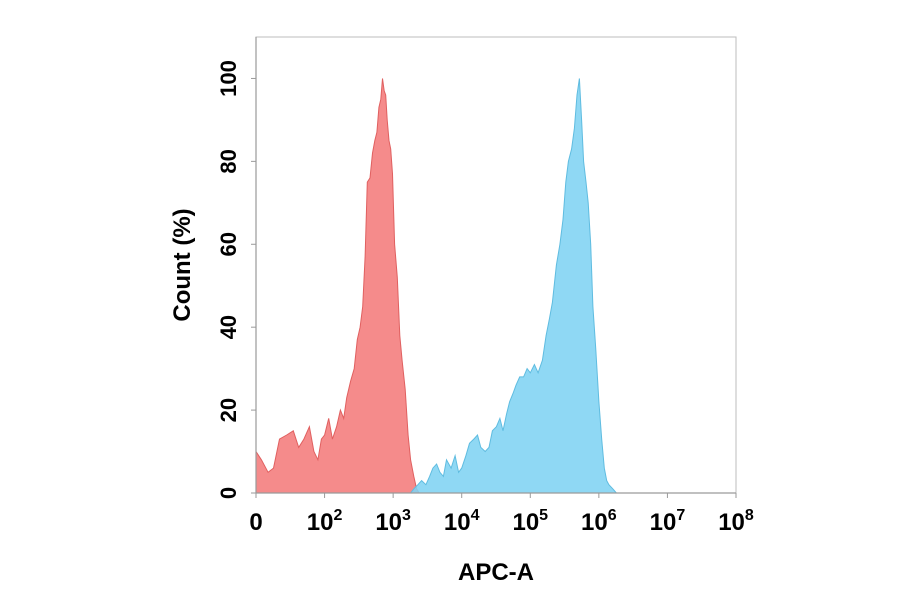 This screenshot has width=900, height=594. I want to click on x-ticks: 0 10² 10³ 10⁴ 10⁵ 10⁶ 10⁷ 10⁸, so click(501, 514).